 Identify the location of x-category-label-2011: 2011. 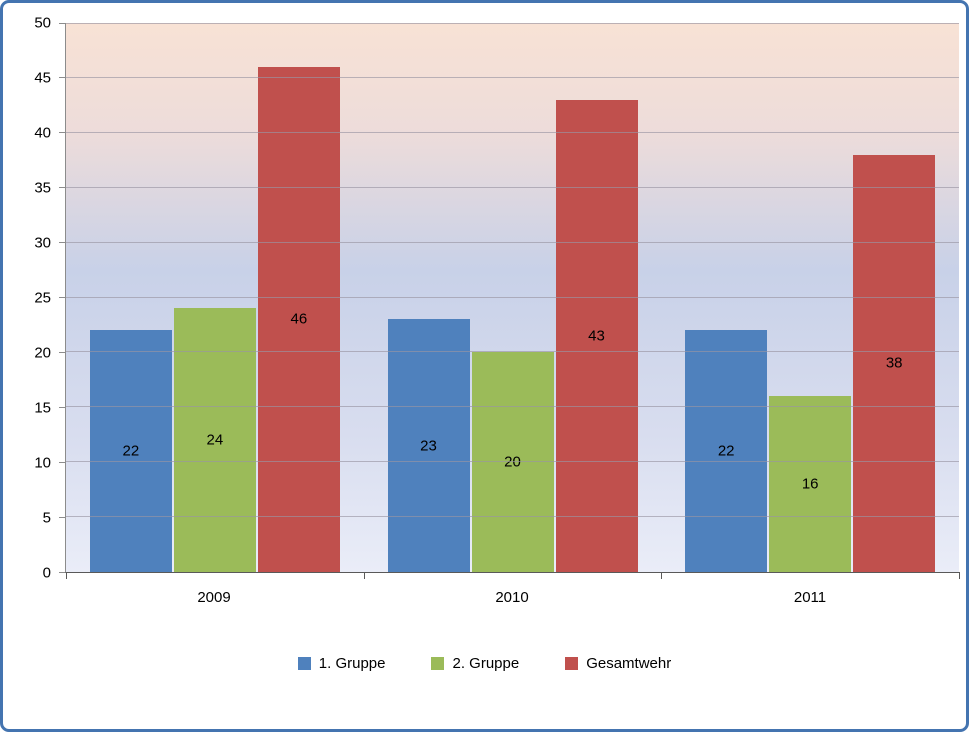
(810, 597).